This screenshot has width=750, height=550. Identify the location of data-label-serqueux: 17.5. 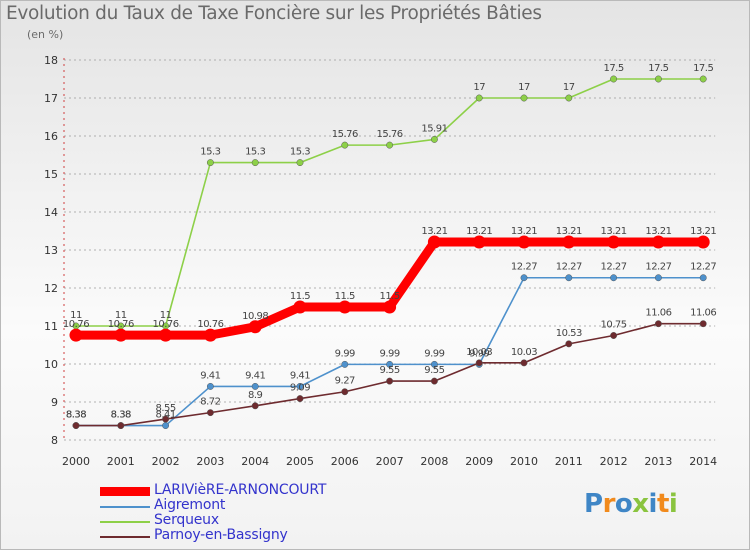
(658, 68).